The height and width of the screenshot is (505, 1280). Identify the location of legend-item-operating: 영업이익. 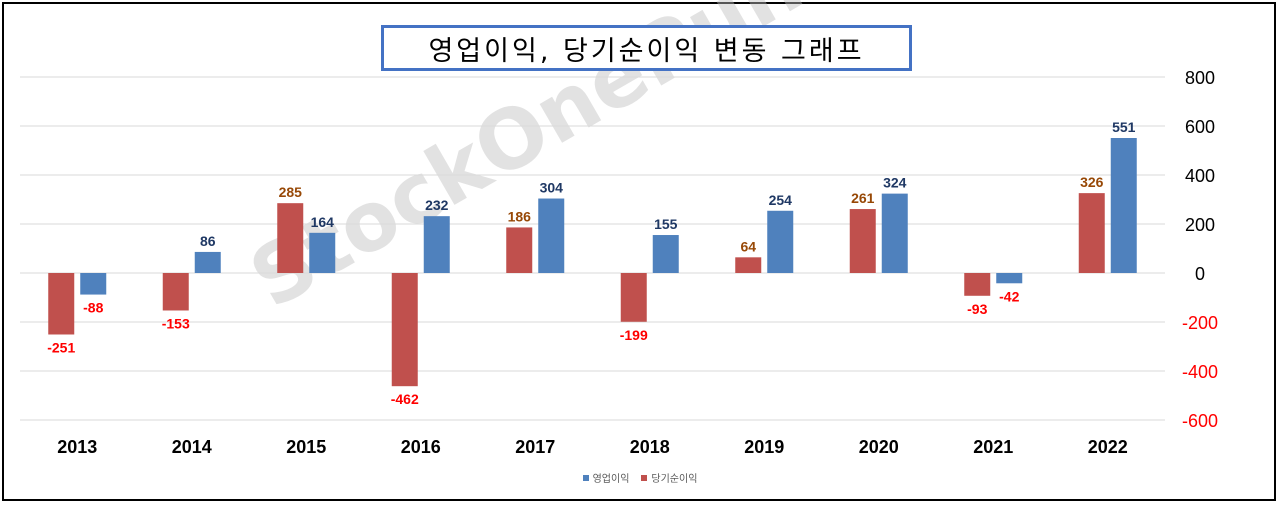
(606, 477).